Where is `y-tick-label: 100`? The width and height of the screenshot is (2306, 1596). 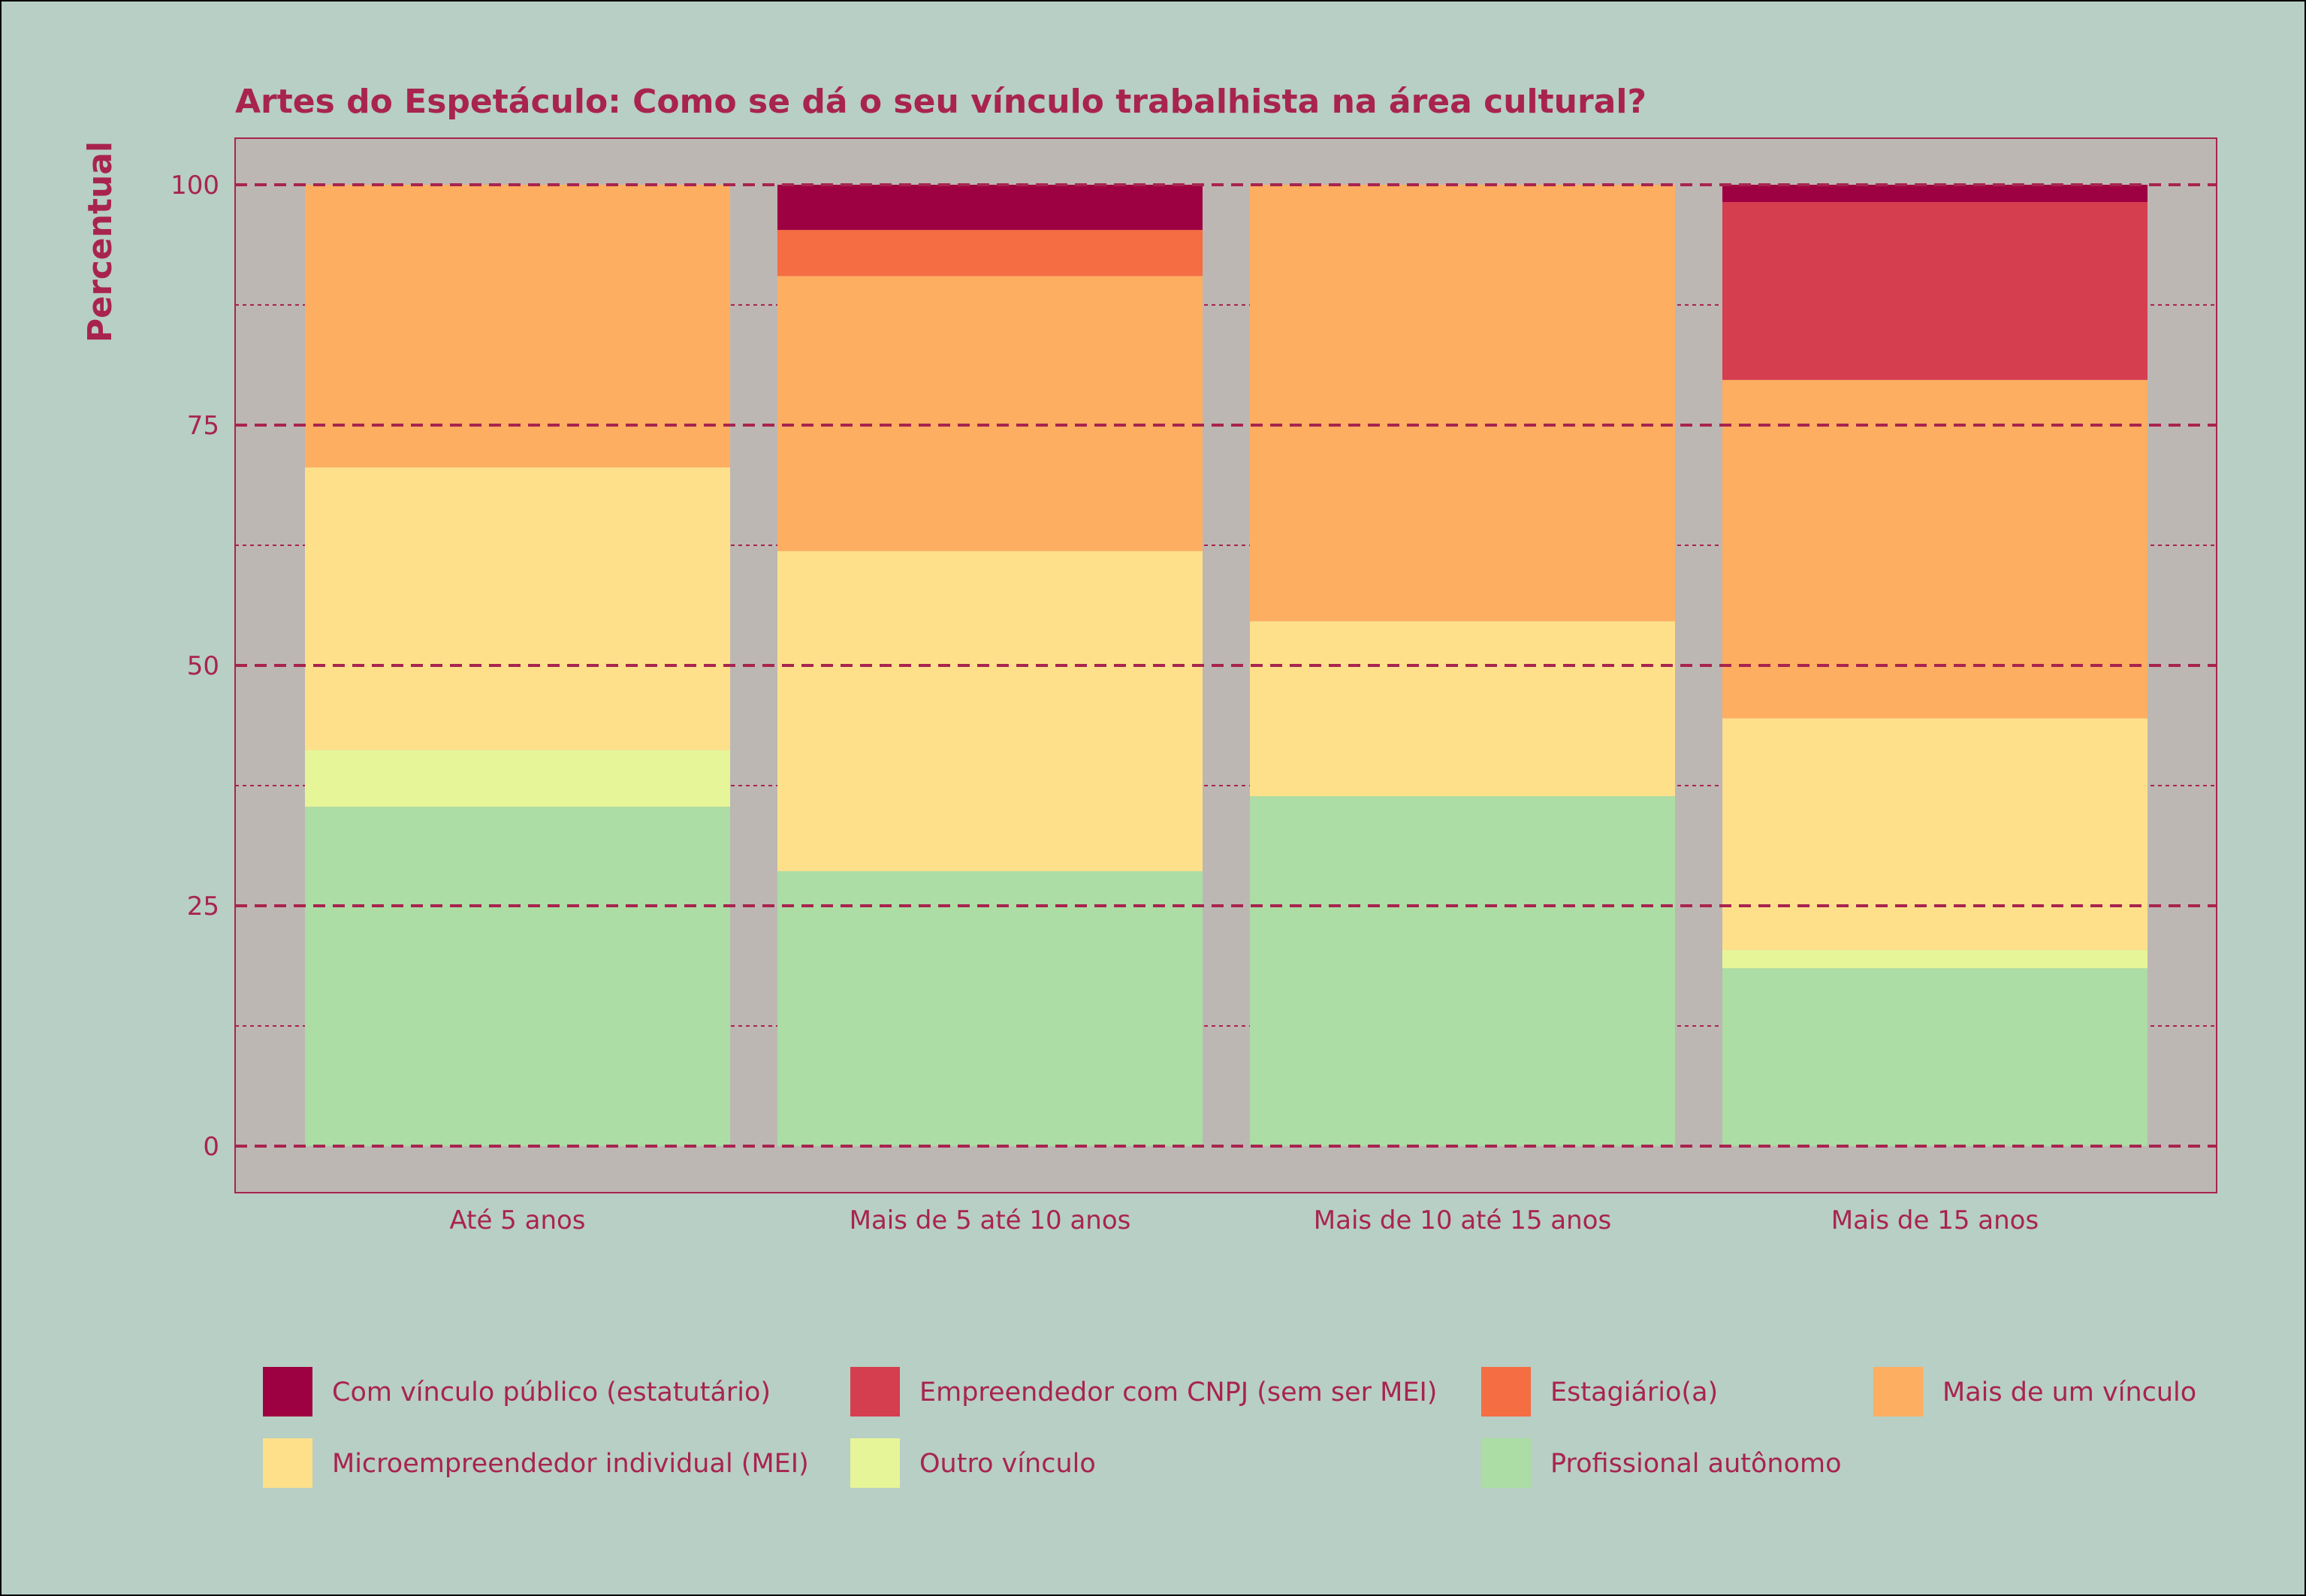 y-tick-label: 100 is located at coordinates (195, 185).